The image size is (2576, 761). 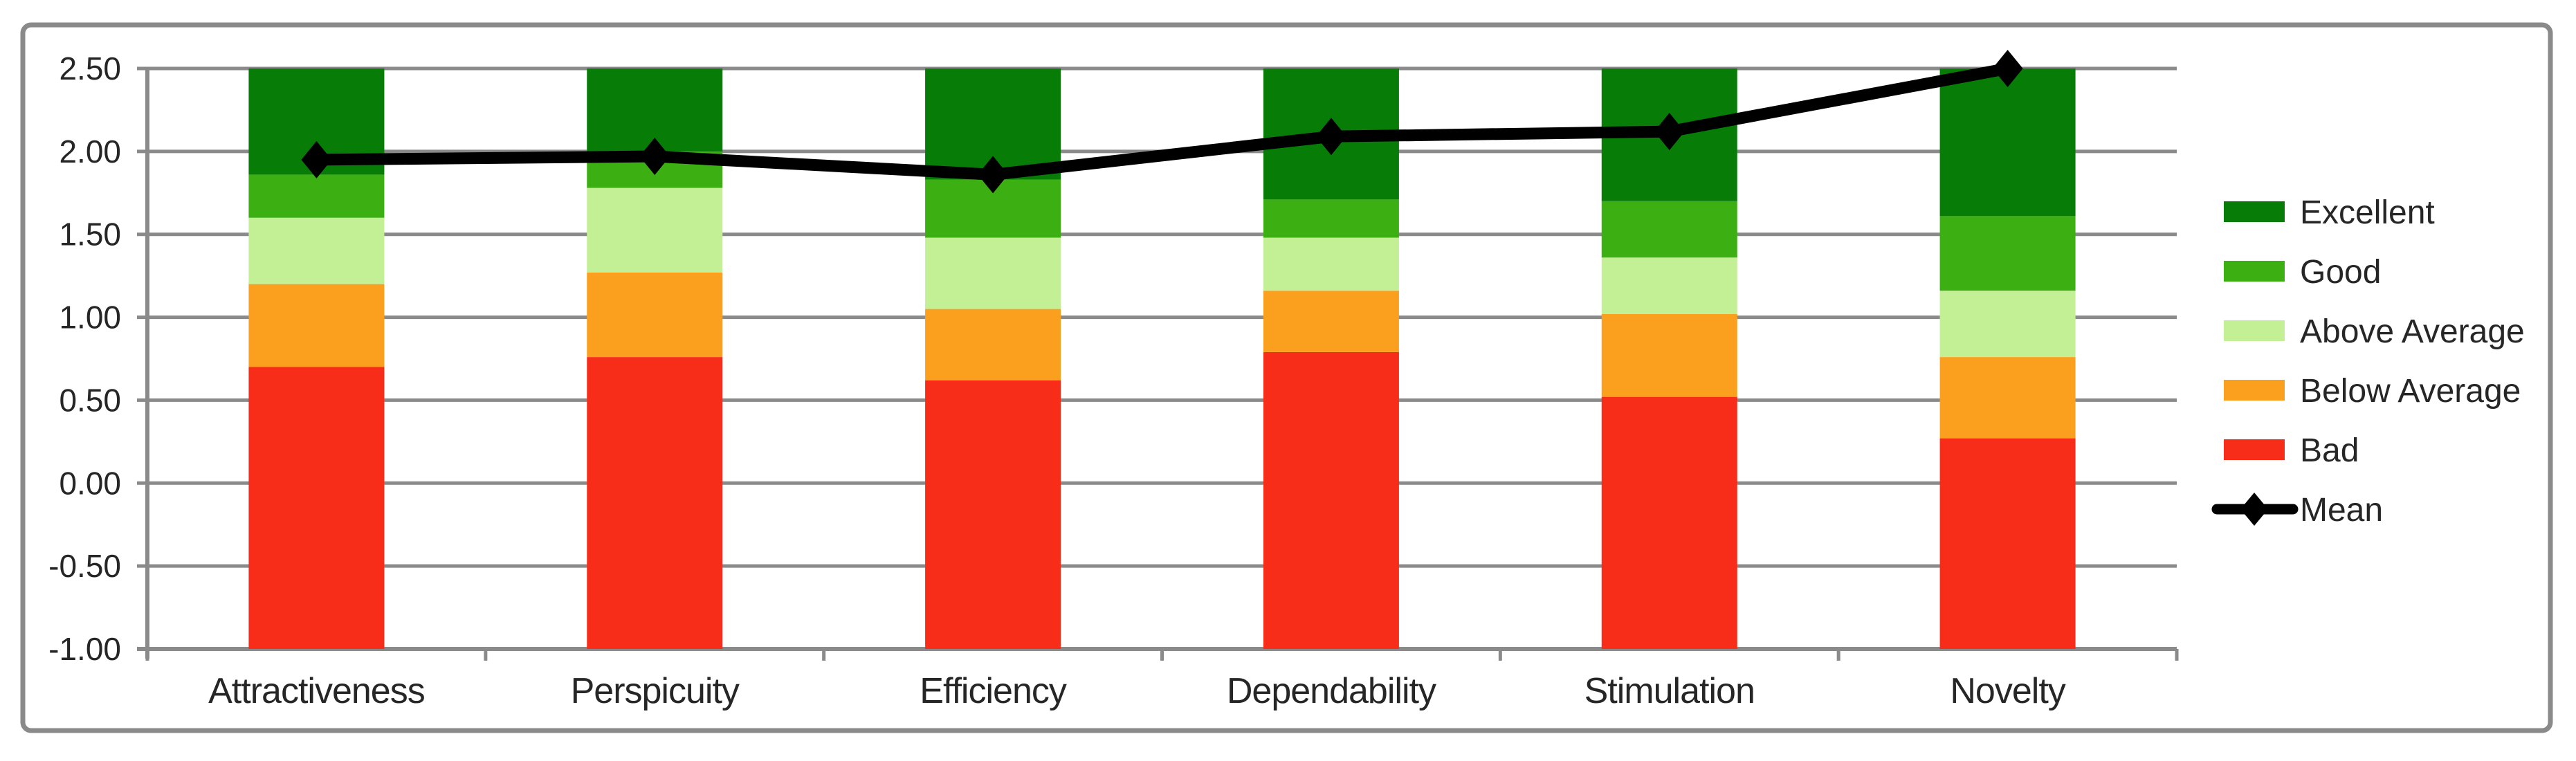 What do you see at coordinates (2007, 68) in the screenshot?
I see `mean-marker-novelty` at bounding box center [2007, 68].